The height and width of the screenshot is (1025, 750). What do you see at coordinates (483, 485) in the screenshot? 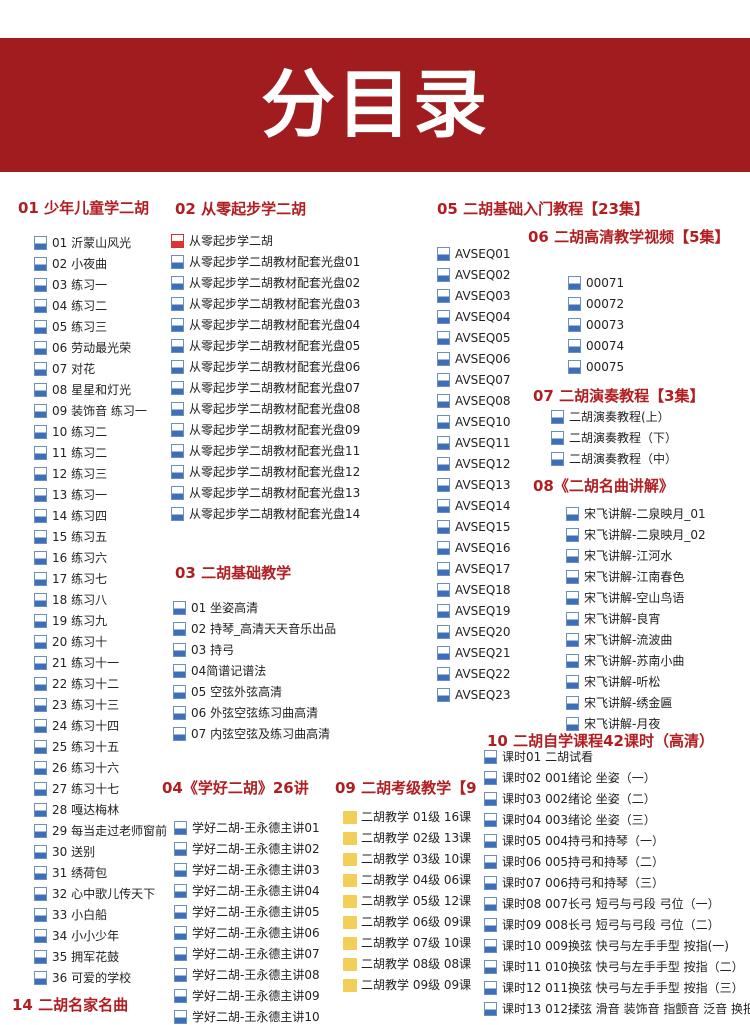
I see `file-name: AVSEQ13` at bounding box center [483, 485].